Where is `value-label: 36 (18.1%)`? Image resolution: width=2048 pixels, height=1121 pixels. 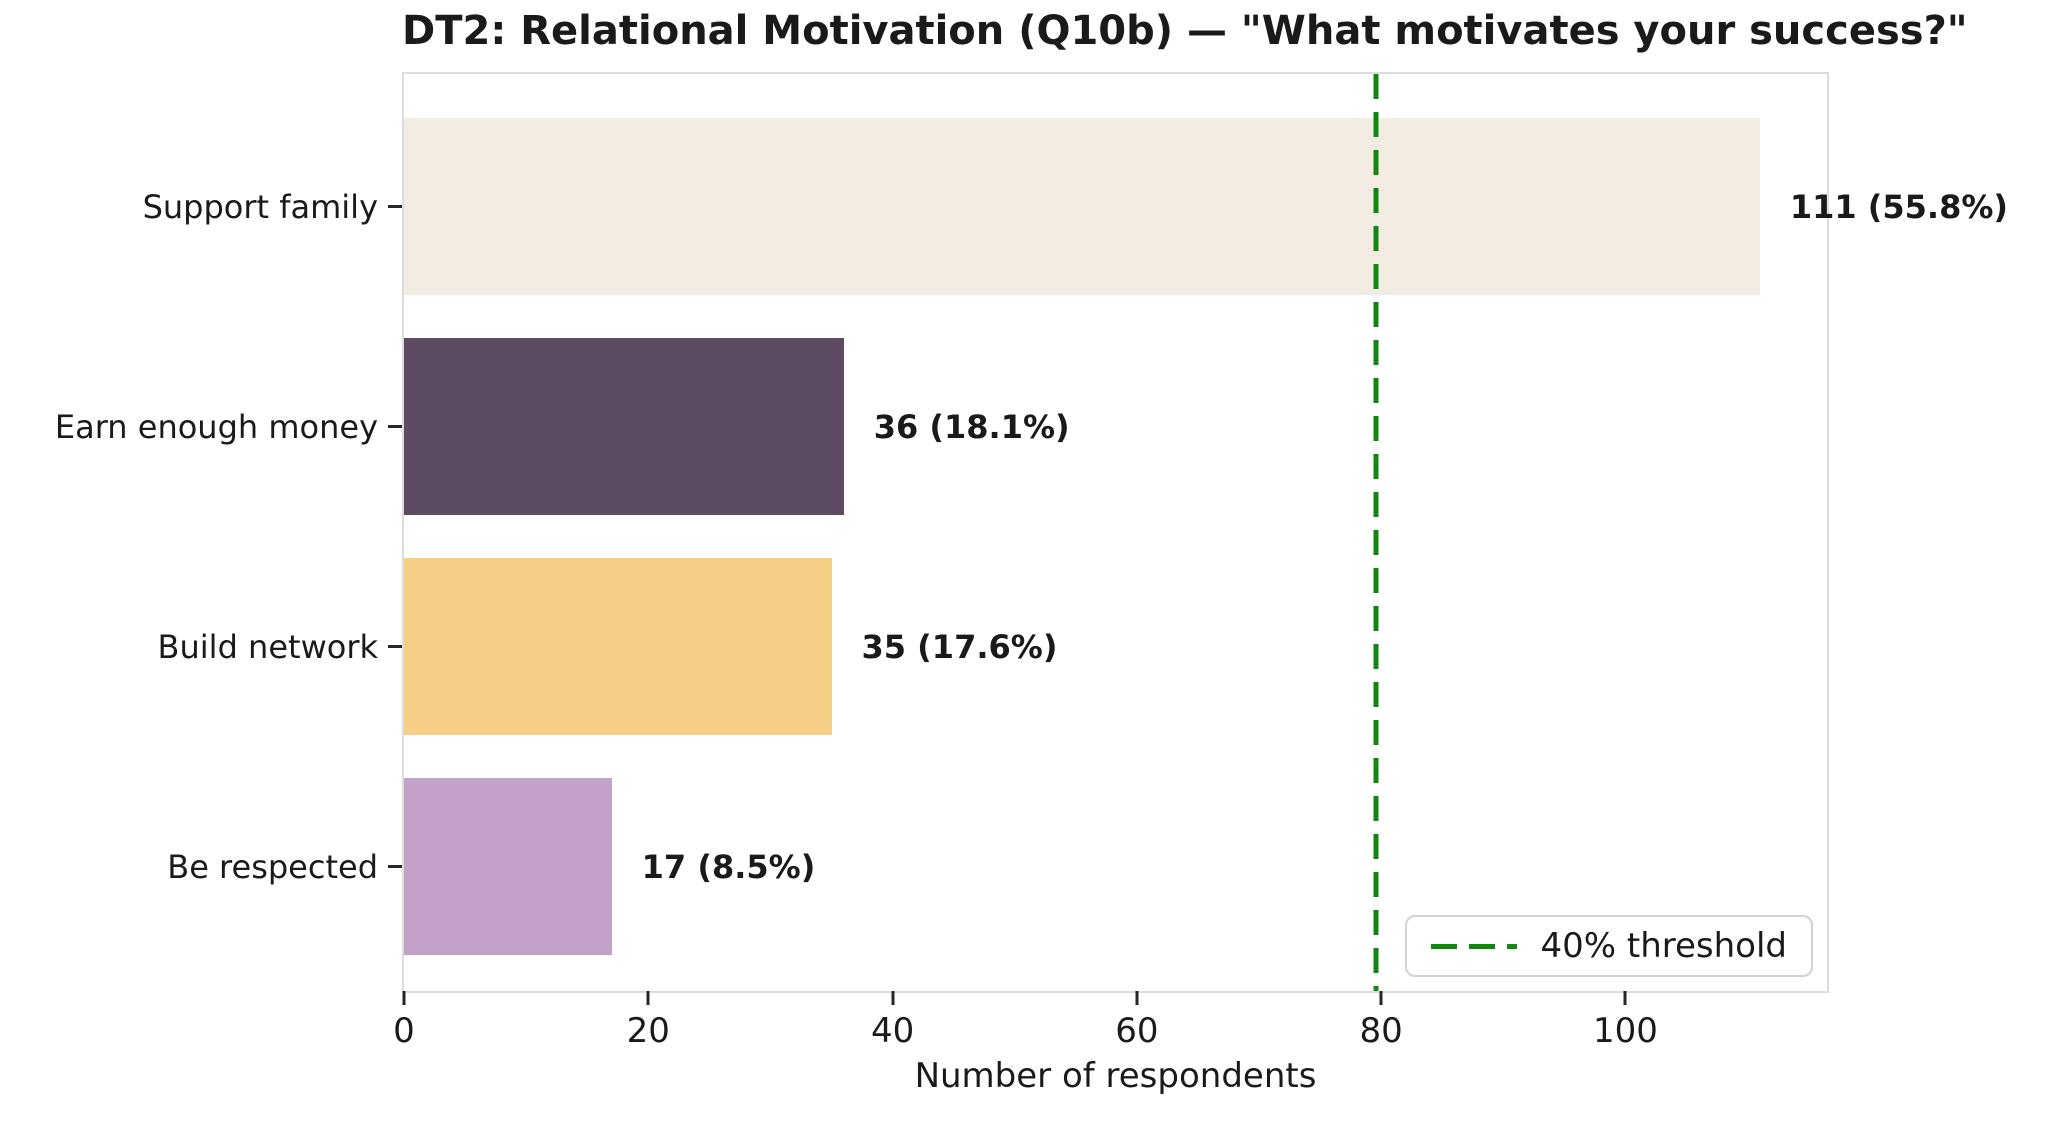 value-label: 36 (18.1%) is located at coordinates (971, 426).